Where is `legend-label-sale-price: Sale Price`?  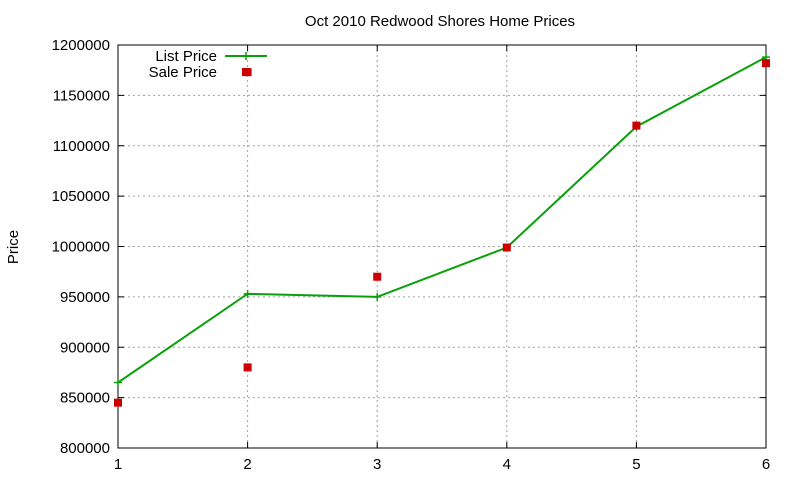 legend-label-sale-price: Sale Price is located at coordinates (183, 72).